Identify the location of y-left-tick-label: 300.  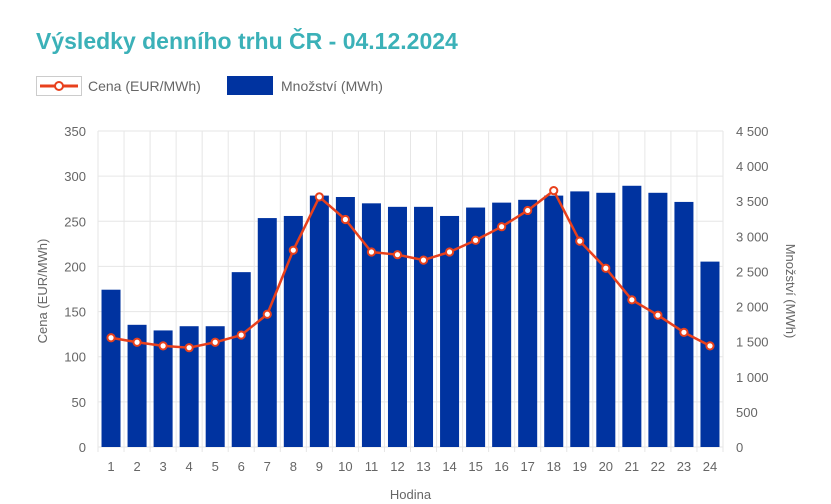
(75, 176).